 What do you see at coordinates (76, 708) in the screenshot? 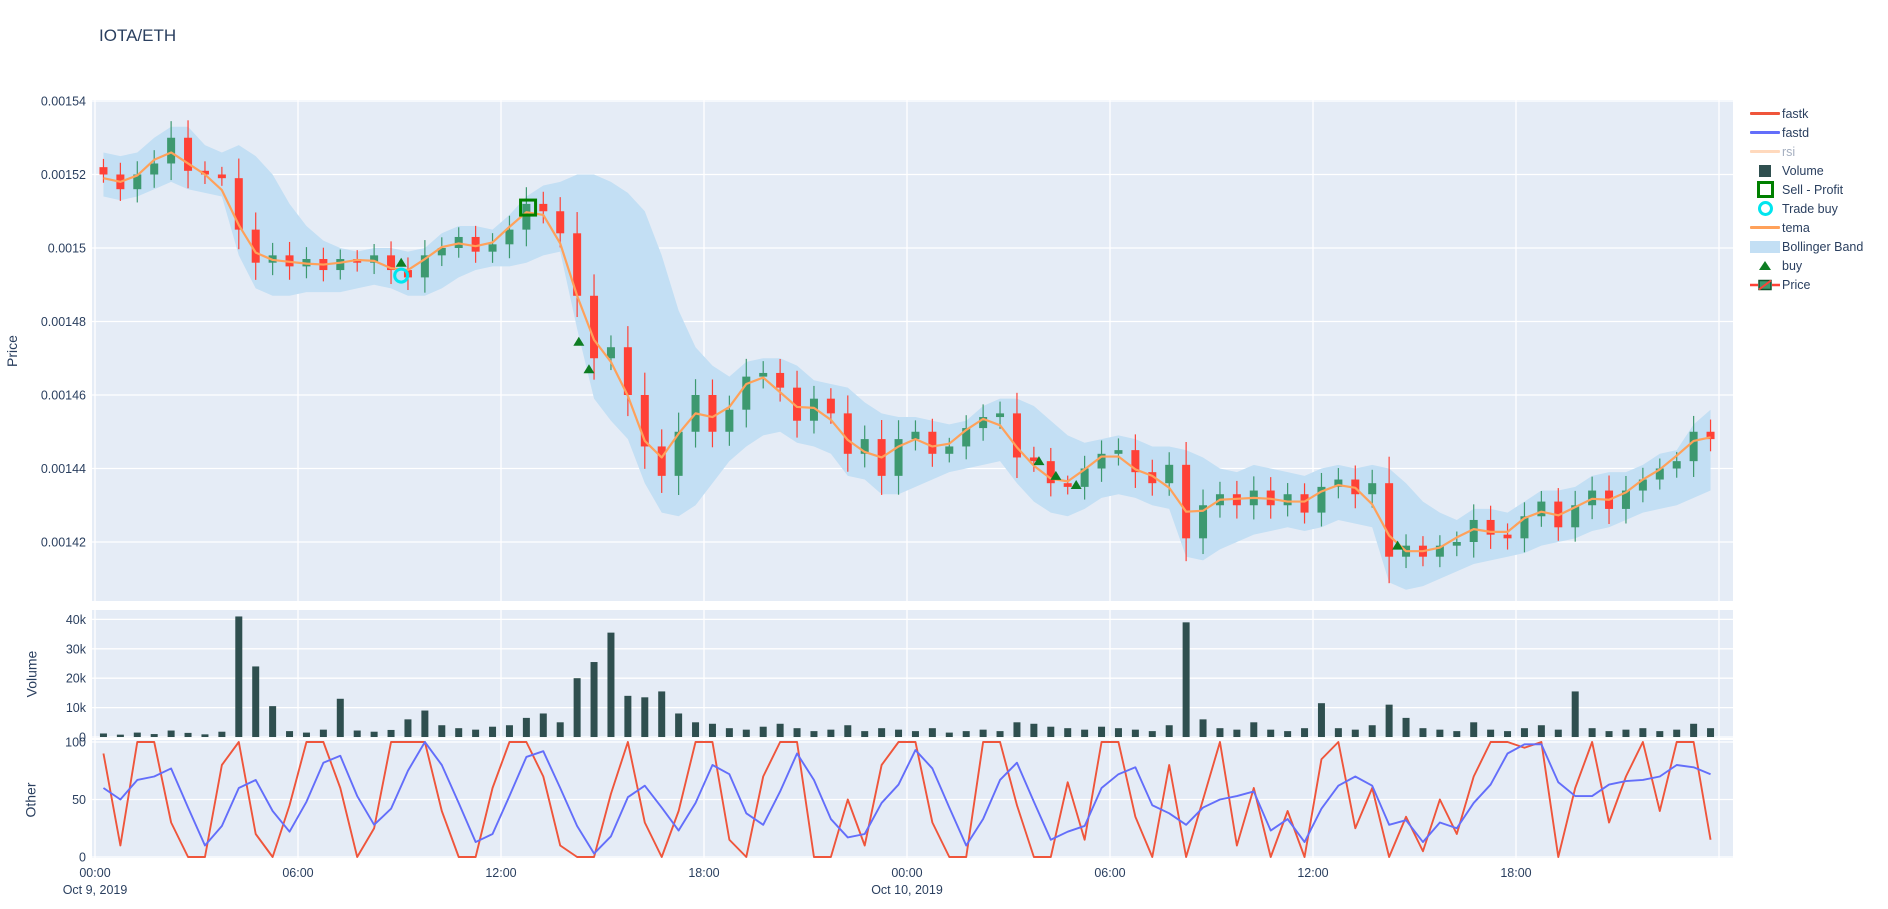
I see `volume-tick-label: 10k` at bounding box center [76, 708].